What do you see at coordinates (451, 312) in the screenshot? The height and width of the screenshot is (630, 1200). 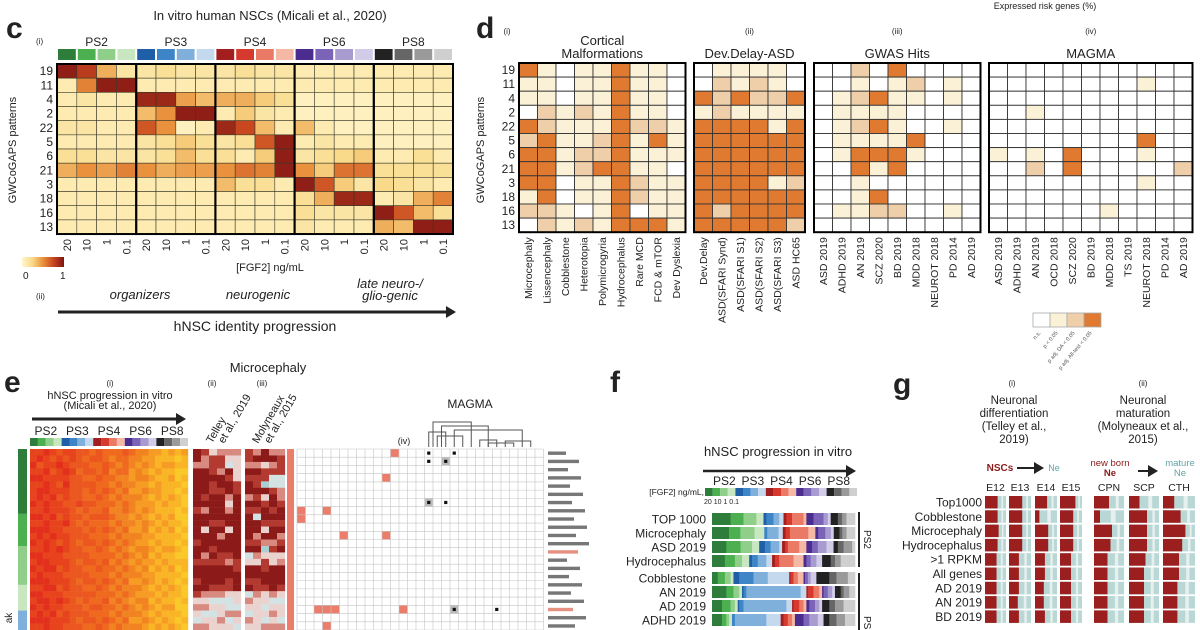 I see `progression-arrow-head` at bounding box center [451, 312].